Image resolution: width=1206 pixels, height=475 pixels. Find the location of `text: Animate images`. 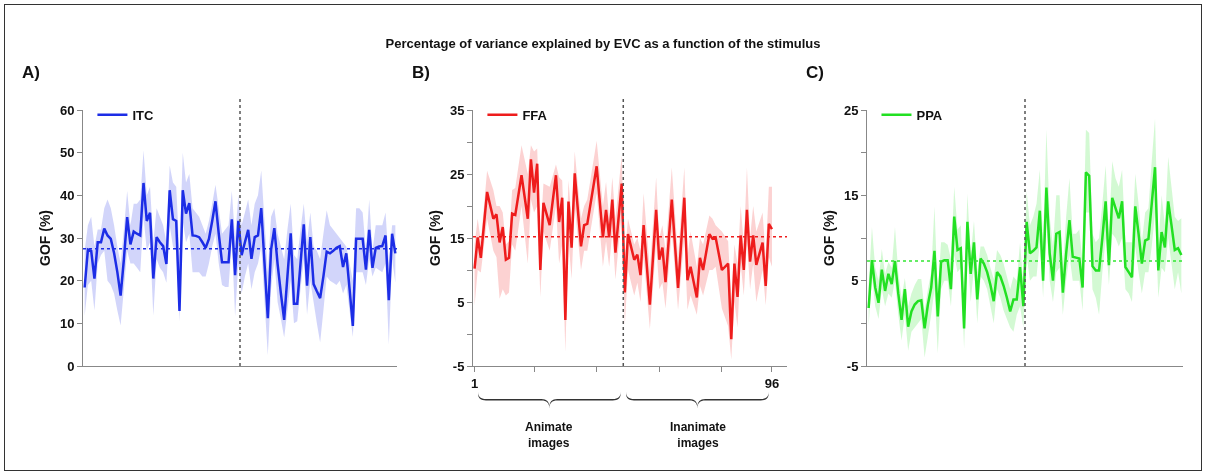

text: Animate images is located at coordinates (549, 435).